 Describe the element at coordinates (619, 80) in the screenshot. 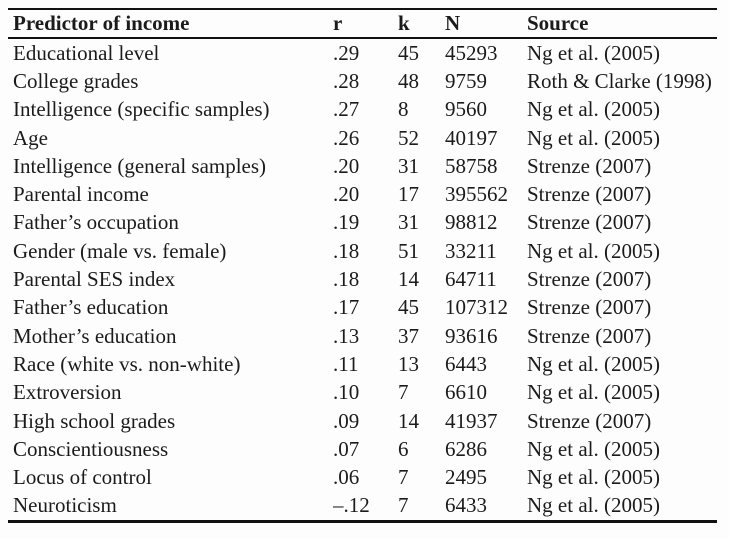

I see `table-cell: Roth & Clarke (1998)` at that location.